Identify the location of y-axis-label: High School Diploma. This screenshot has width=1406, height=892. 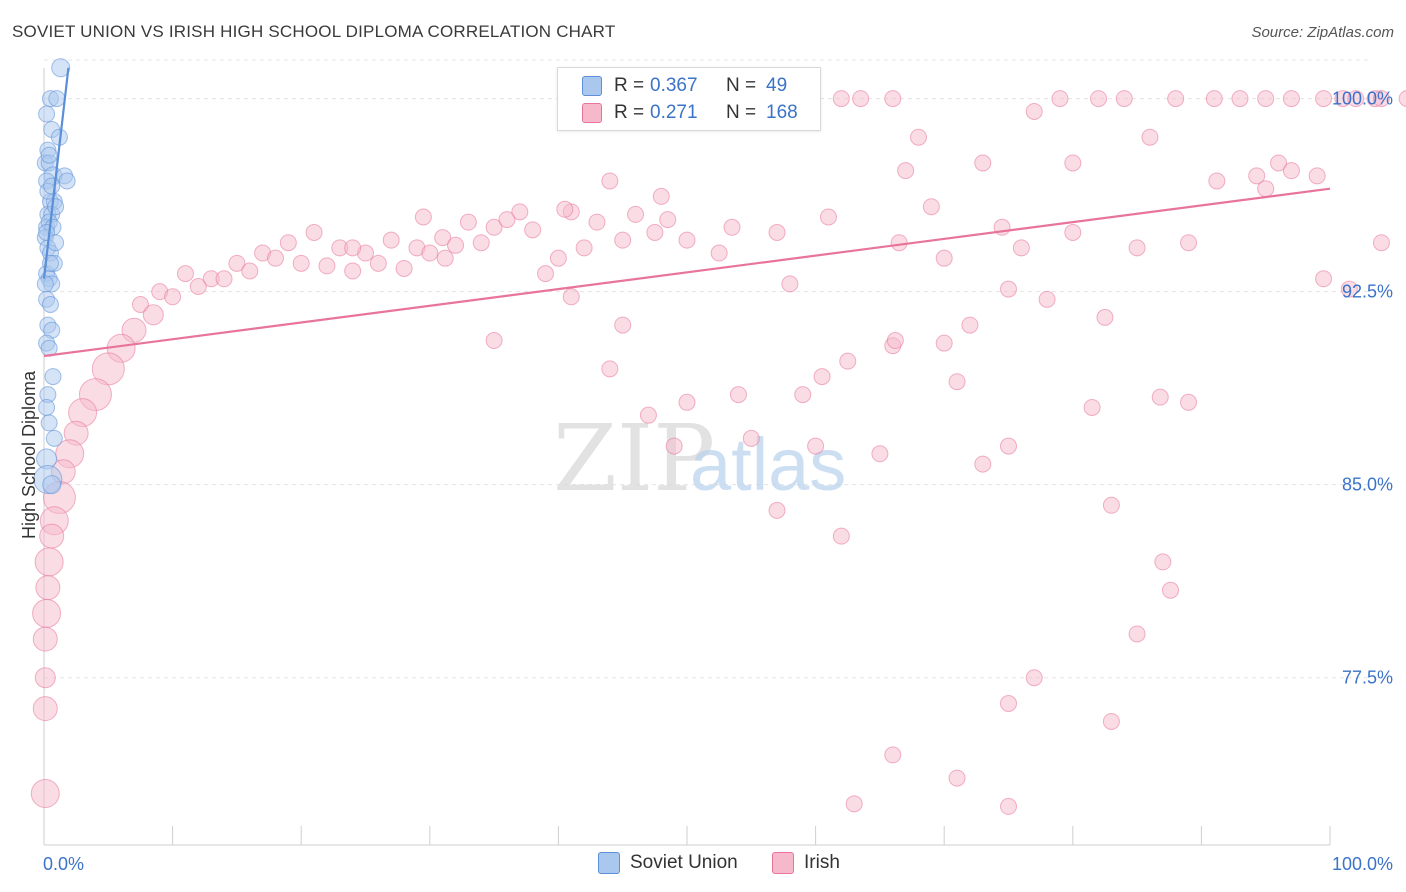
(29, 454).